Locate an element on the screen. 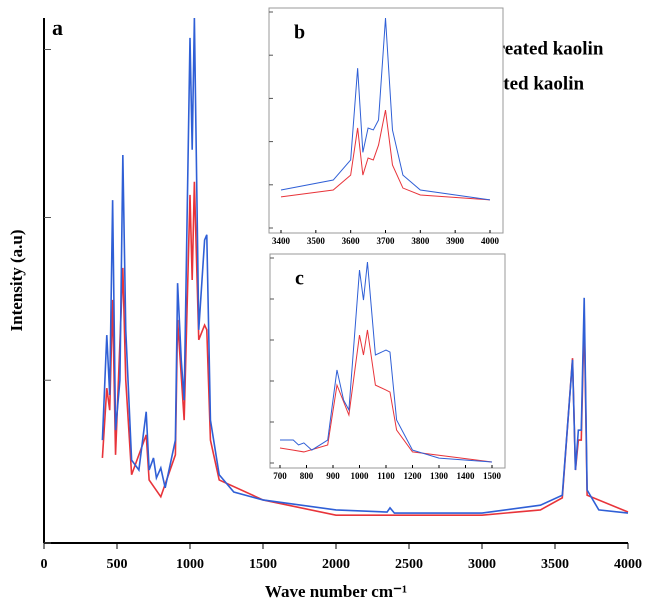 The height and width of the screenshot is (604, 651). panel-label: c is located at coordinates (299, 279).